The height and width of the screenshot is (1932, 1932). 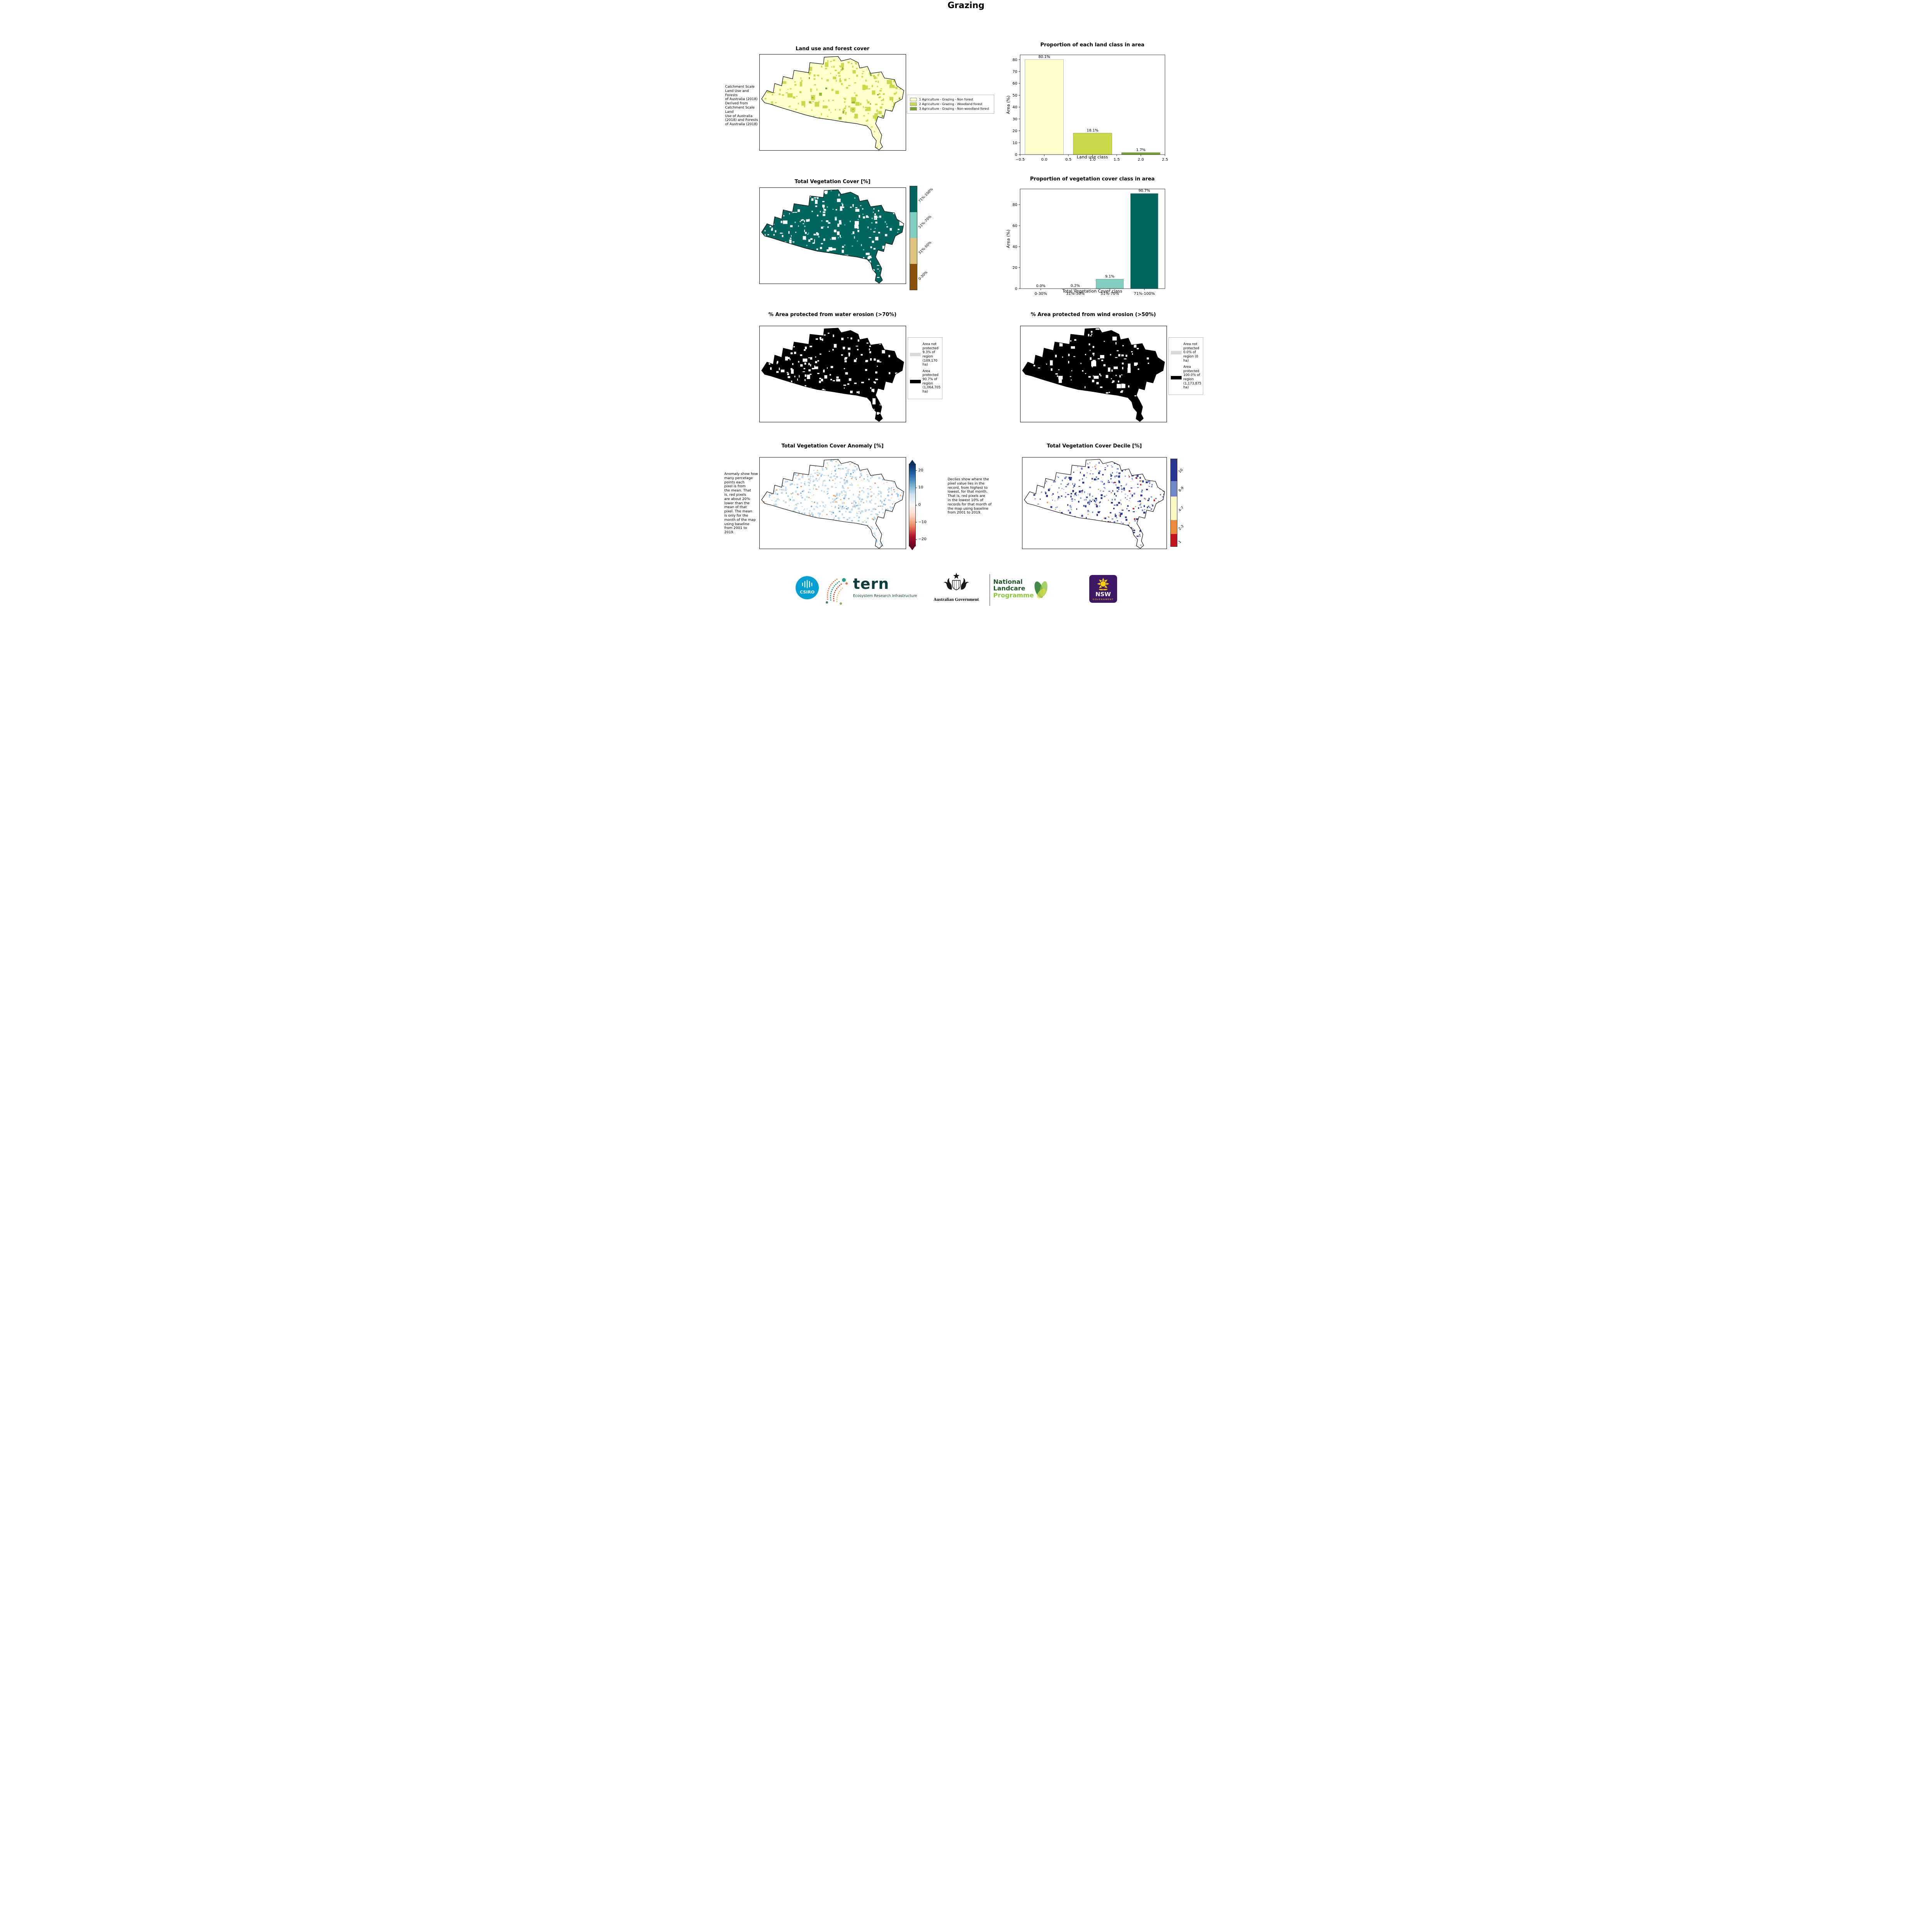 What do you see at coordinates (1092, 130) in the screenshot?
I see `bar-value-label: 18.1%` at bounding box center [1092, 130].